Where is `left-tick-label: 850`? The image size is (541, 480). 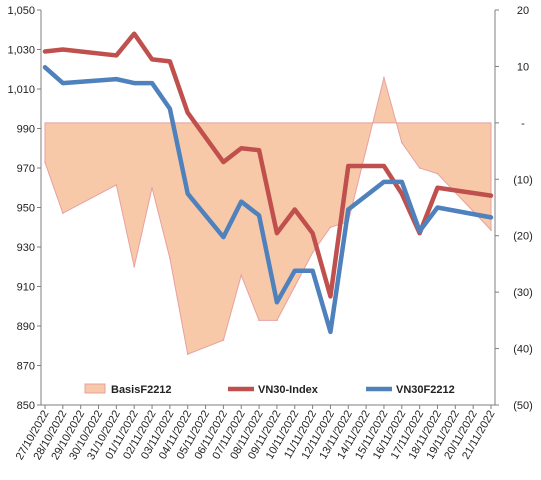
left-tick-label: 850 is located at coordinates (26, 406).